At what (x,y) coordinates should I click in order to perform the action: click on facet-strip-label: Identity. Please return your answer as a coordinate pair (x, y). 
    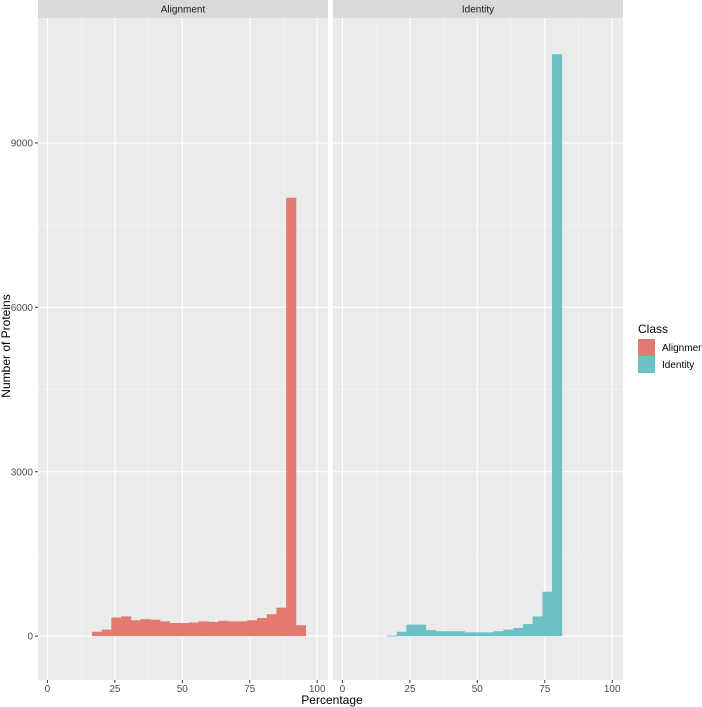
    Looking at the image, I should click on (478, 10).